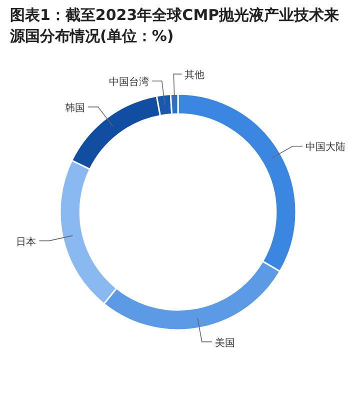  Describe the element at coordinates (175, 15) in the screenshot. I see `title: 图表1：截至2023年全球CMP抛光液产业技术来` at that location.